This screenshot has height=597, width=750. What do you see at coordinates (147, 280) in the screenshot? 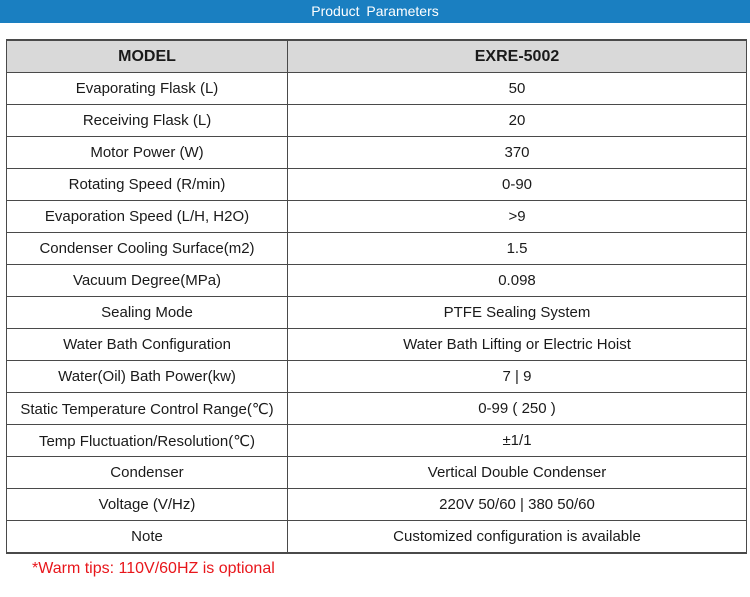
I see `row-label: Vacuum Degree(MPa)` at bounding box center [147, 280].